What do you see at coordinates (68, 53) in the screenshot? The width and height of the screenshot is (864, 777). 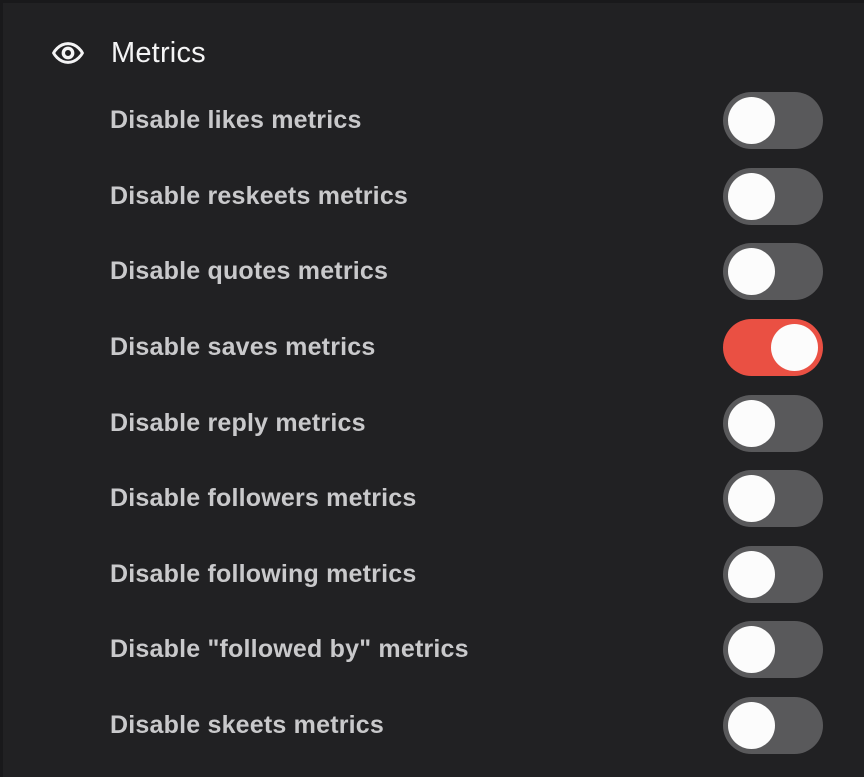 I see `eye-icon` at bounding box center [68, 53].